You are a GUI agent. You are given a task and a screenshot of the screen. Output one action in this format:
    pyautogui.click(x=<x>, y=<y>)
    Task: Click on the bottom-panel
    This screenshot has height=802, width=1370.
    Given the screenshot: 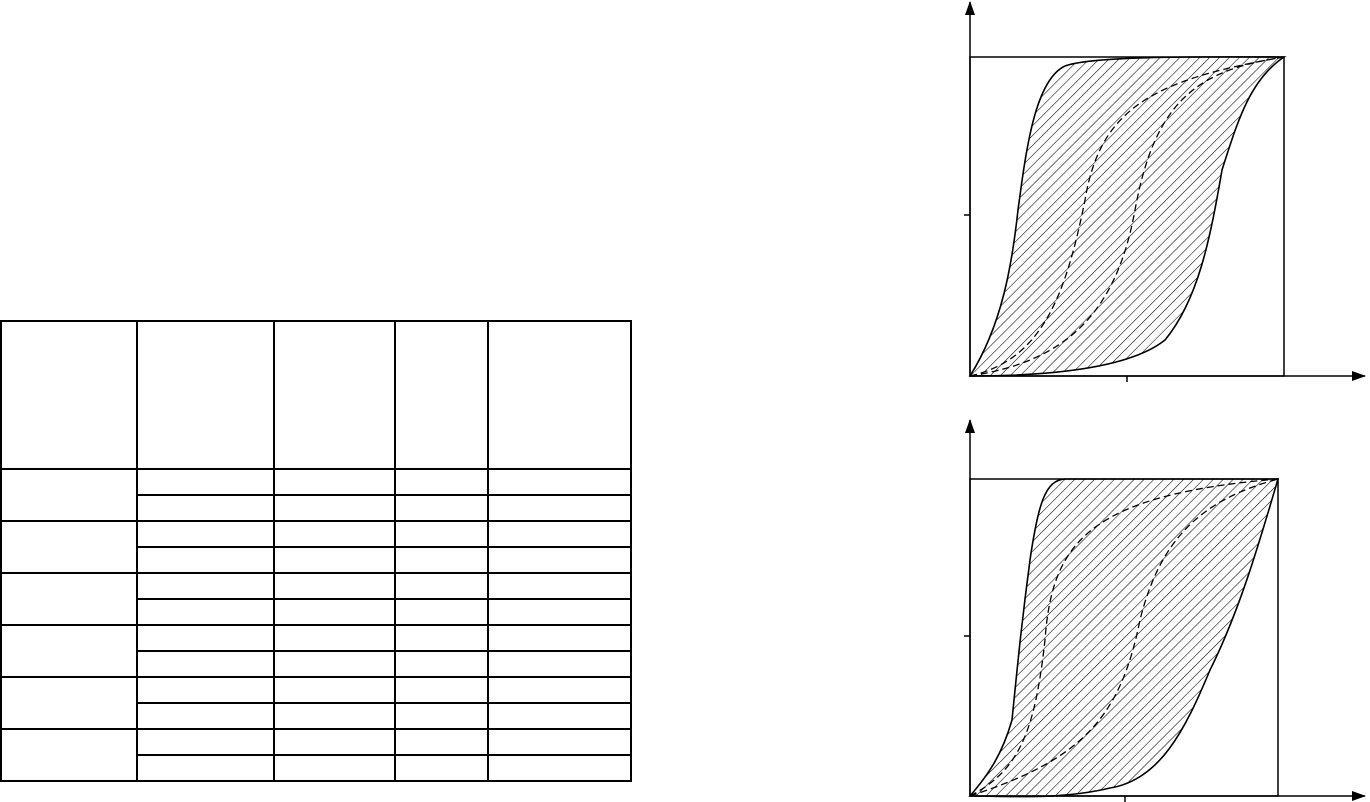 What is the action you would take?
    pyautogui.click(x=1165, y=610)
    